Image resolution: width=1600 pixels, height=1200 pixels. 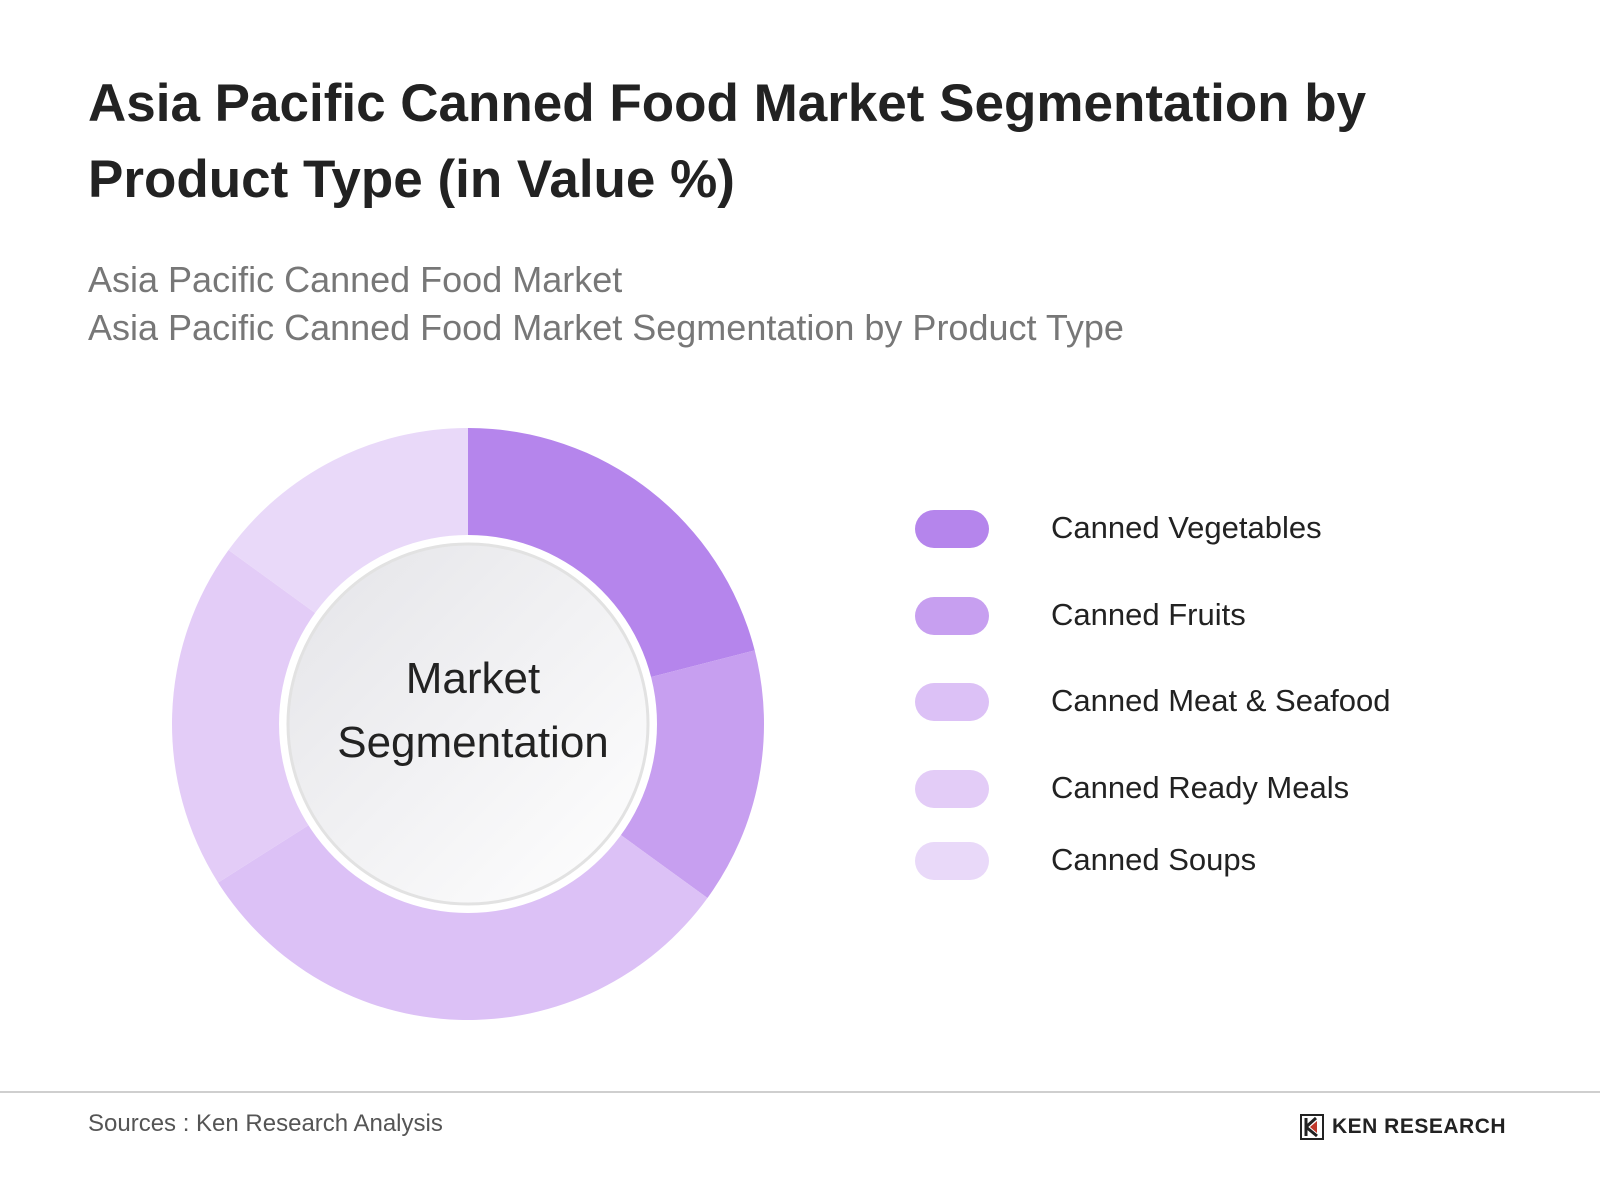 I want to click on legend-item-canned-fruits: Canned Fruits, so click(x=1225, y=615).